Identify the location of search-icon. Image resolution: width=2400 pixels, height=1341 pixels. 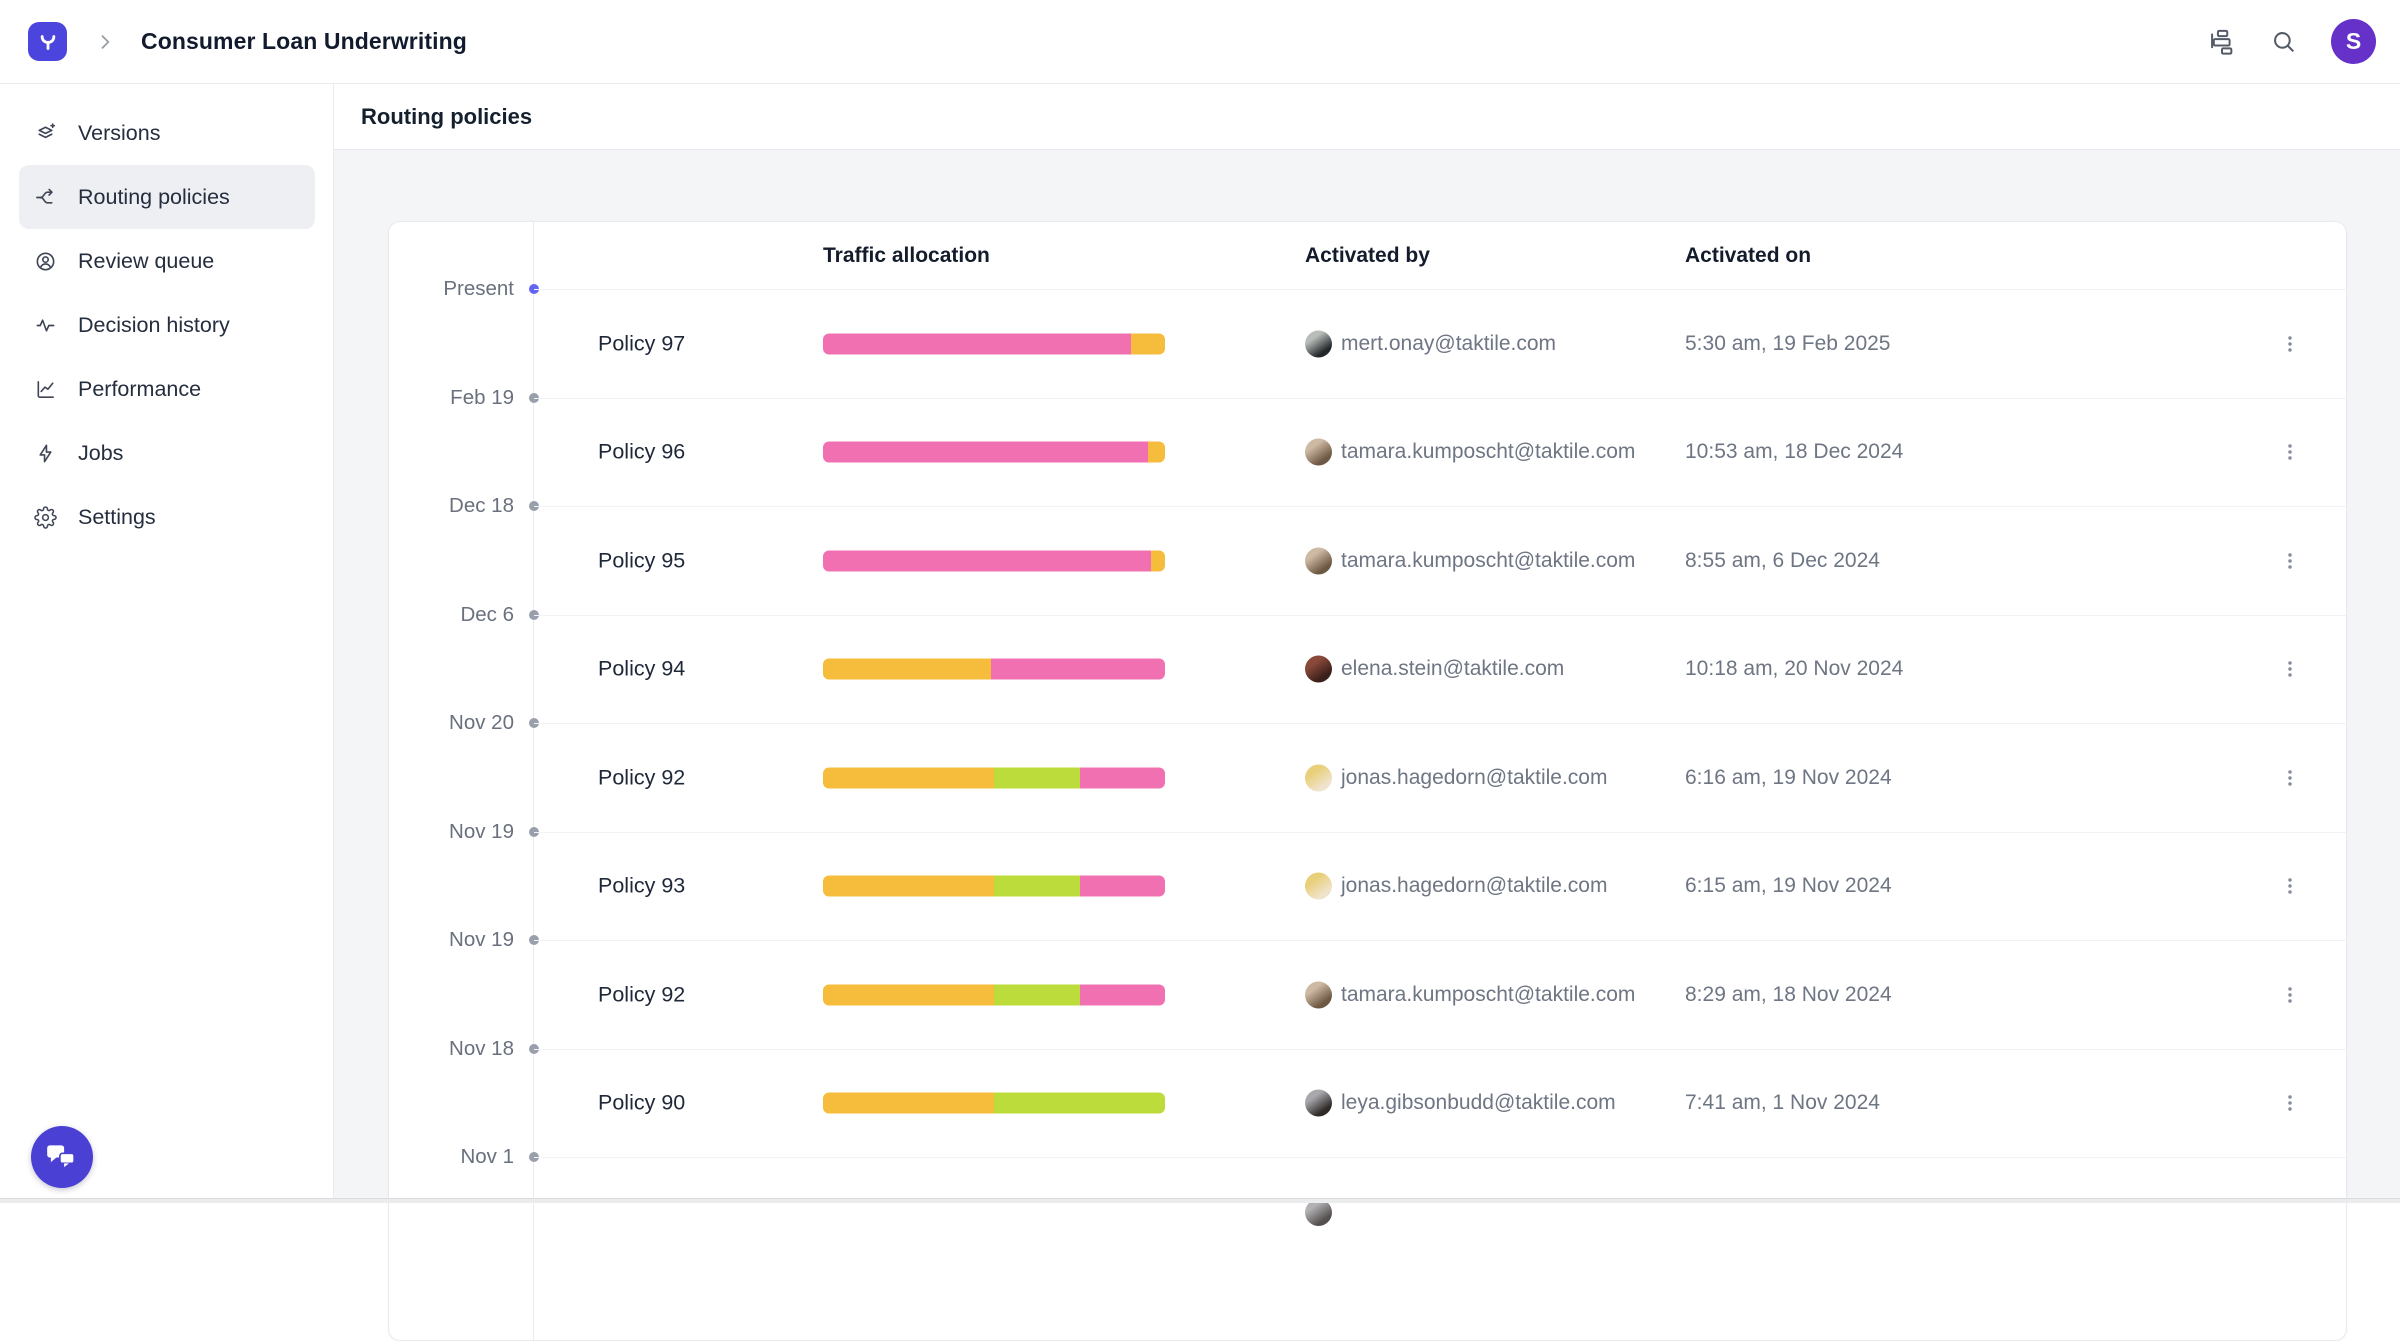
(2283, 41).